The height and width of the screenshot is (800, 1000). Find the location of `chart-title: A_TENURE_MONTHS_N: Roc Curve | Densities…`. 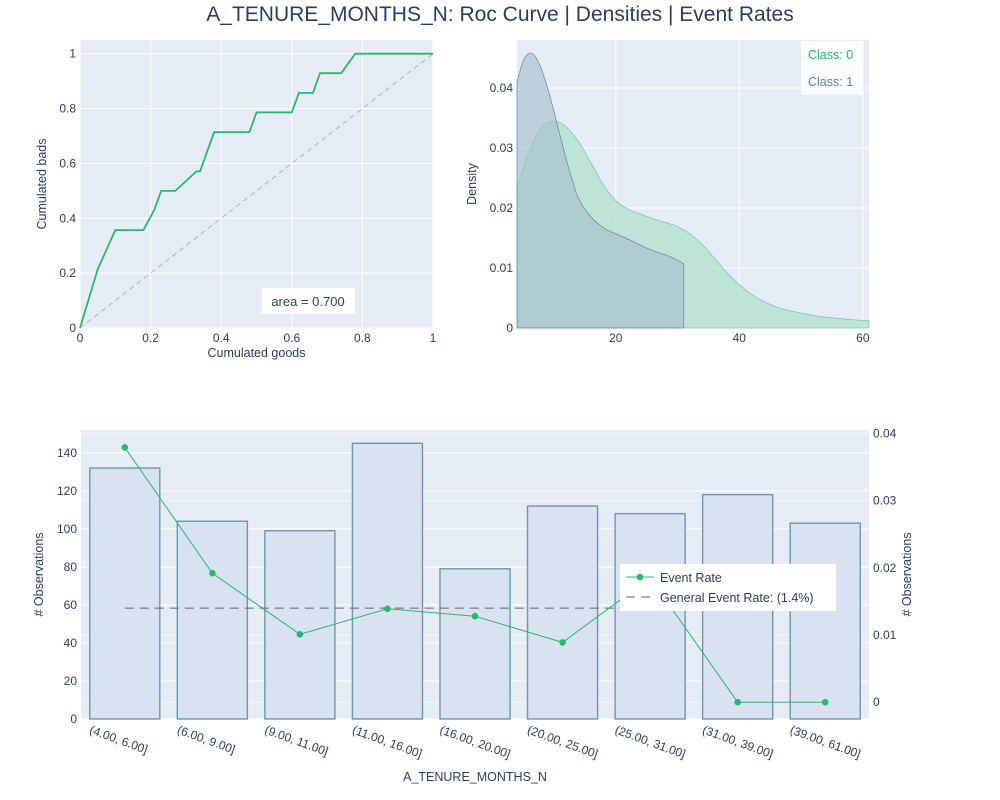

chart-title: A_TENURE_MONTHS_N: Roc Curve | Densities… is located at coordinates (499, 14).